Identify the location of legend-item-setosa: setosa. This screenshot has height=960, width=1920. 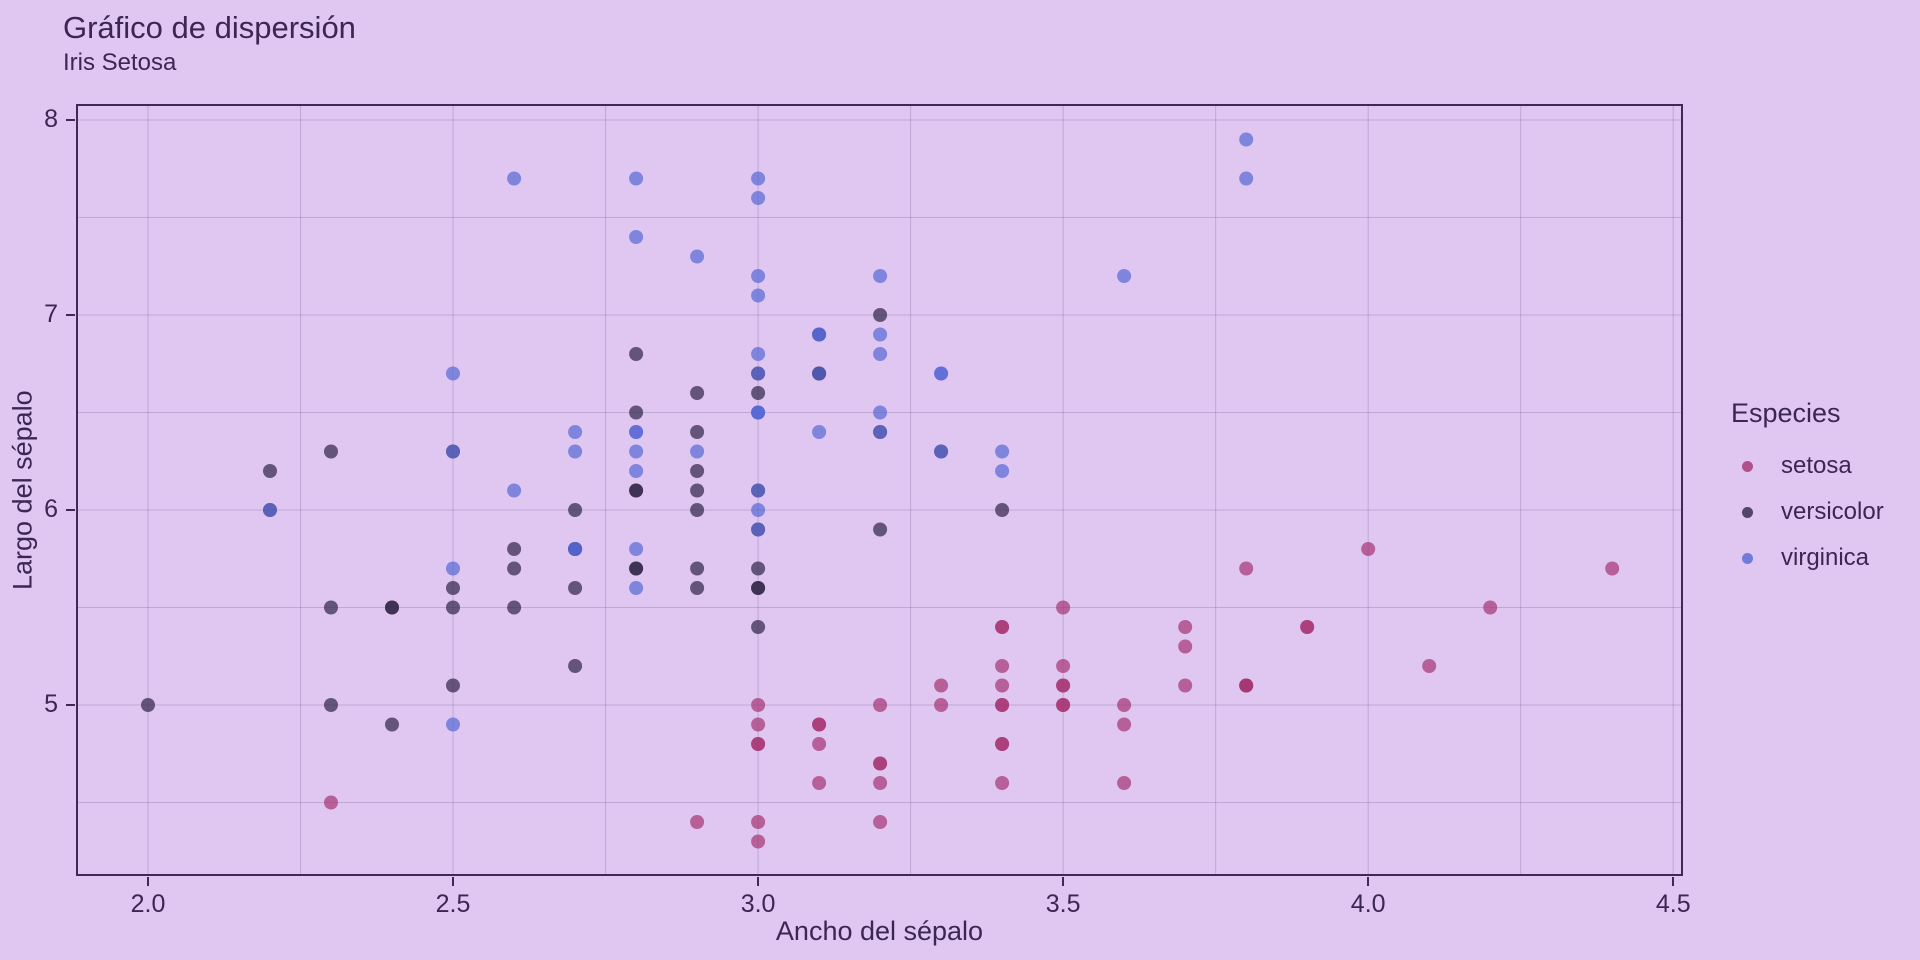
(1814, 466).